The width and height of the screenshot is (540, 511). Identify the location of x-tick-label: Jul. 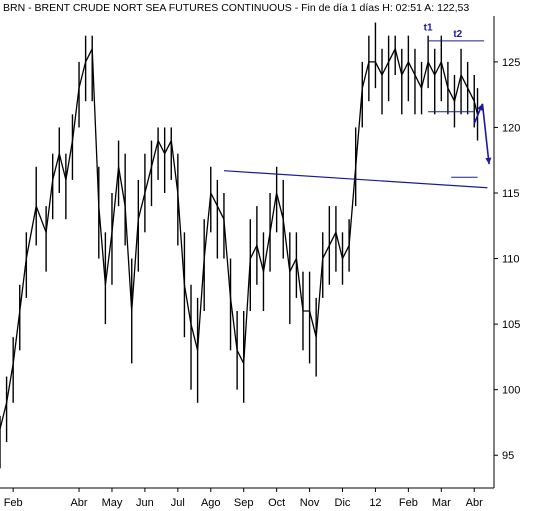
(178, 503).